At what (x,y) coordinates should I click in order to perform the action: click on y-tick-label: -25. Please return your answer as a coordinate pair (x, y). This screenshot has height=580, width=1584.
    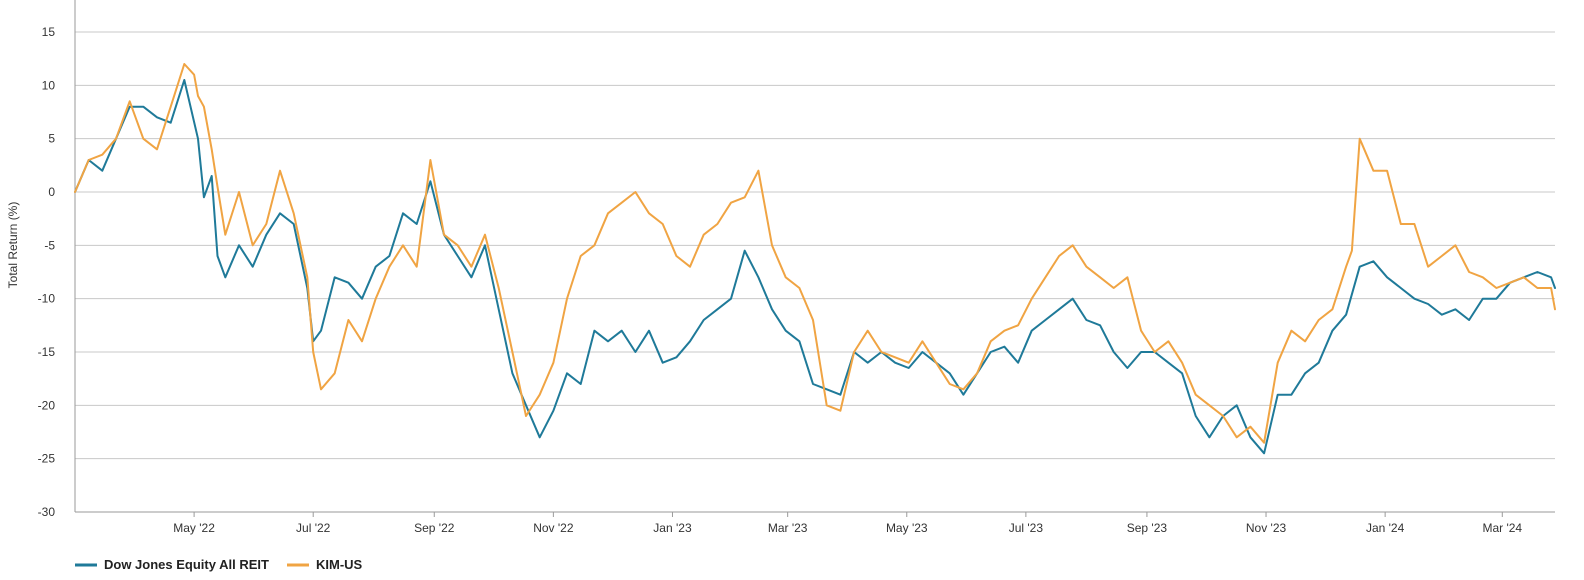
    Looking at the image, I should click on (47, 459).